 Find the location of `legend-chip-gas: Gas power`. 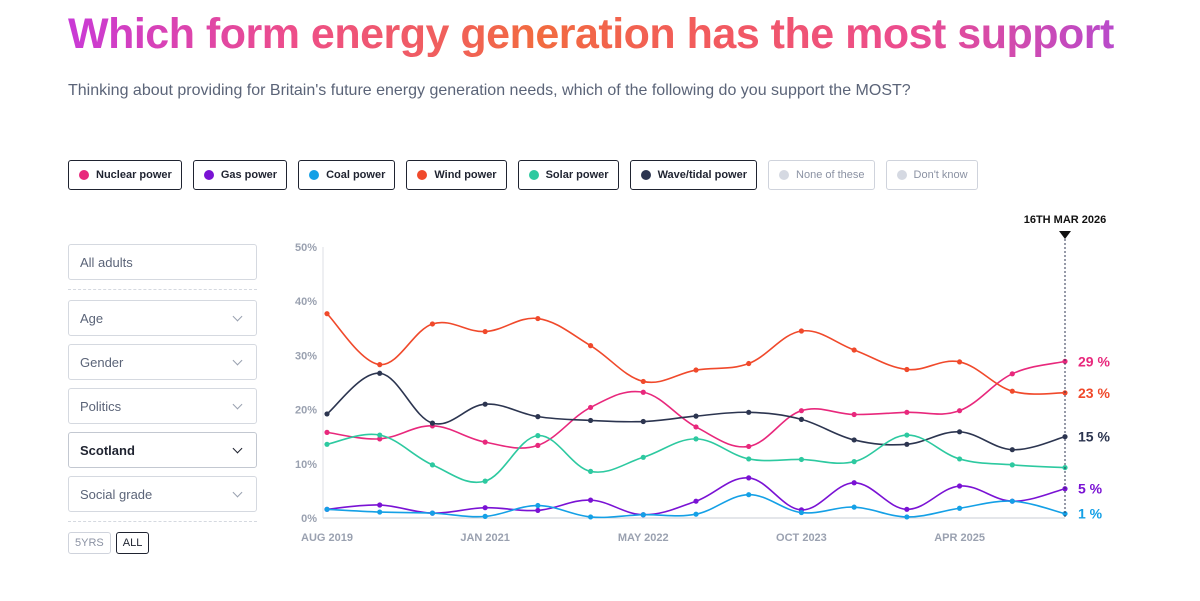

legend-chip-gas: Gas power is located at coordinates (240, 175).